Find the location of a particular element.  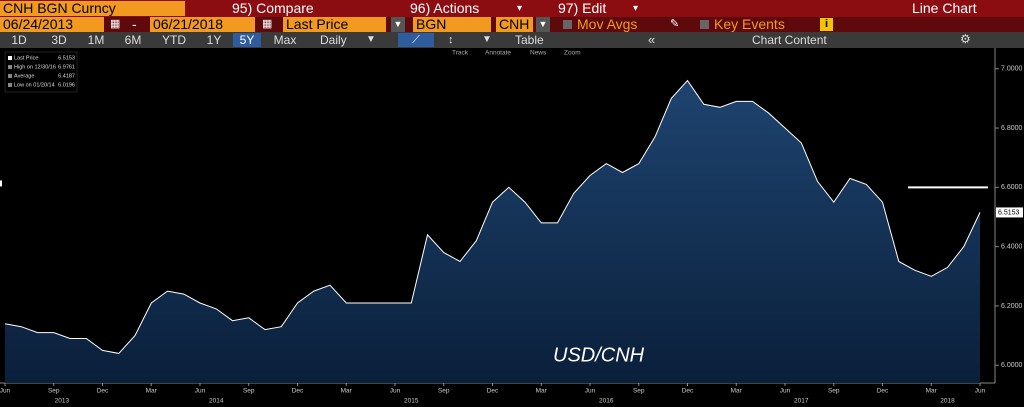

legend-value: 6.9761 is located at coordinates (66, 67).